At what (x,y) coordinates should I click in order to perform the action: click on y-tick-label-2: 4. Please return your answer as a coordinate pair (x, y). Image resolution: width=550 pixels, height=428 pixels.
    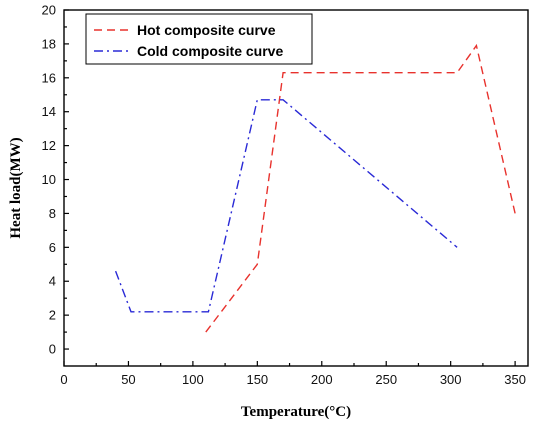
    Looking at the image, I should click on (52, 281).